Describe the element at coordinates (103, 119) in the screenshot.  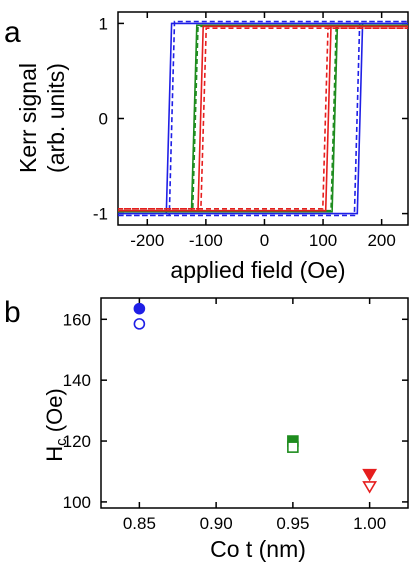
I see `y-tick-label: 0` at that location.